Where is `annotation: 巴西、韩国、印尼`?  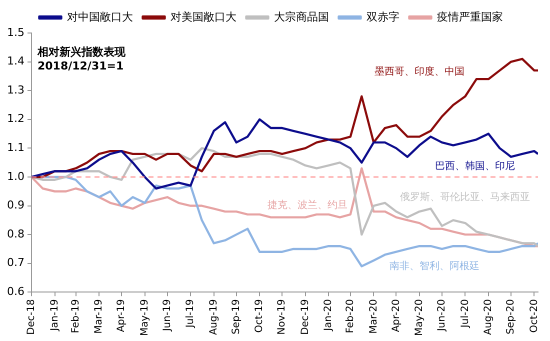
annotation: 巴西、韩国、印尼 is located at coordinates (475, 166).